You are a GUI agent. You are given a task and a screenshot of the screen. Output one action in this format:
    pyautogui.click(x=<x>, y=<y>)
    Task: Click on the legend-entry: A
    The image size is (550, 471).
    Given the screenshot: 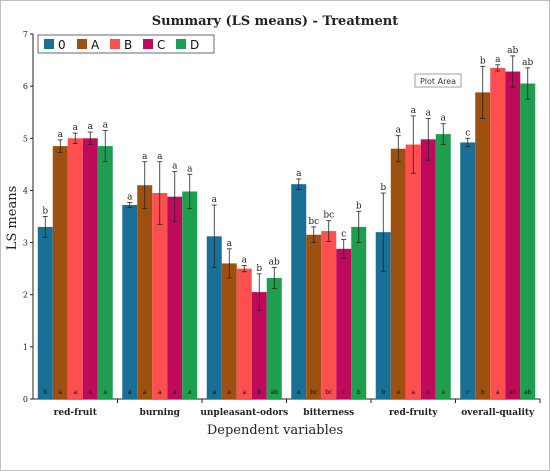 What is the action you would take?
    pyautogui.click(x=95, y=45)
    